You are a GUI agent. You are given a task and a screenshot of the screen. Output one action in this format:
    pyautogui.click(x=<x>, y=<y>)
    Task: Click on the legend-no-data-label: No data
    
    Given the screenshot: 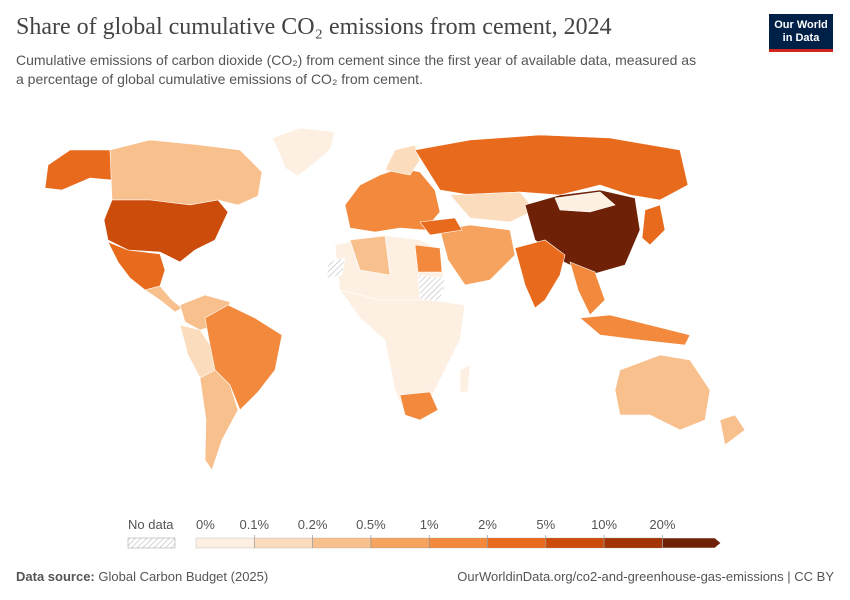 What is the action you would take?
    pyautogui.click(x=151, y=524)
    